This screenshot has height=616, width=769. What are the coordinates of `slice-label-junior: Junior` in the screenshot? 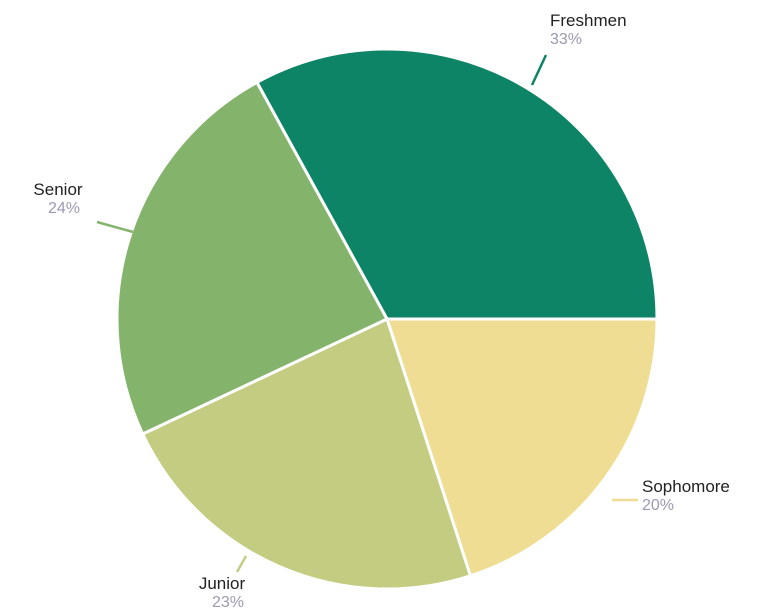 It's located at (222, 583).